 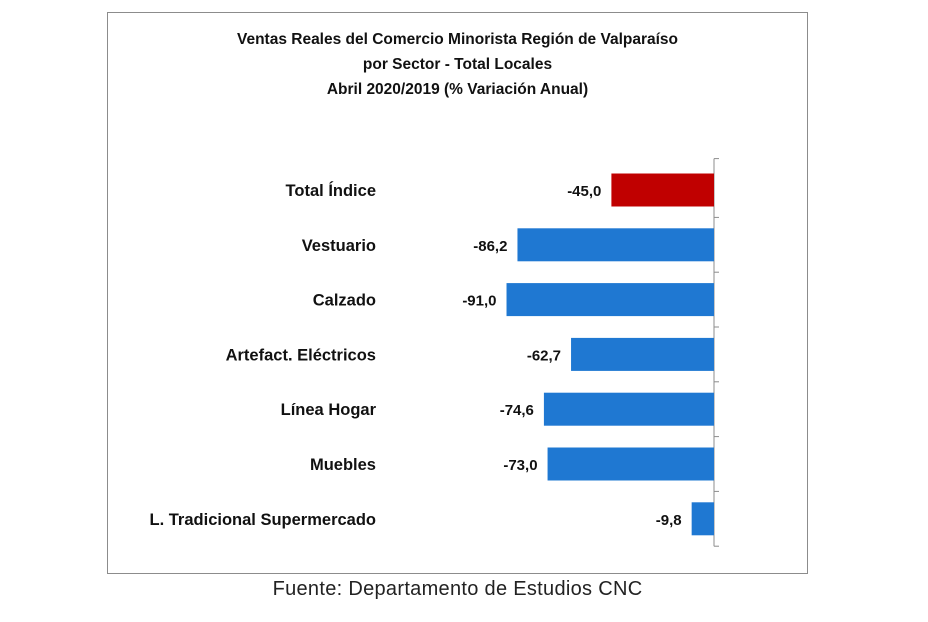 What do you see at coordinates (457, 89) in the screenshot?
I see `chart-subtitle-2: Abril 2020/2019 (% Variación Anual)` at bounding box center [457, 89].